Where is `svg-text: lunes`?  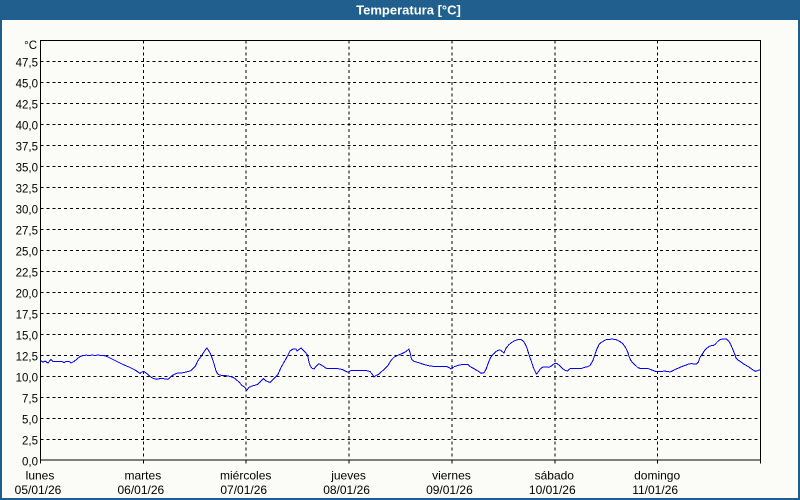
svg-text: lunes is located at coordinates (40, 476).